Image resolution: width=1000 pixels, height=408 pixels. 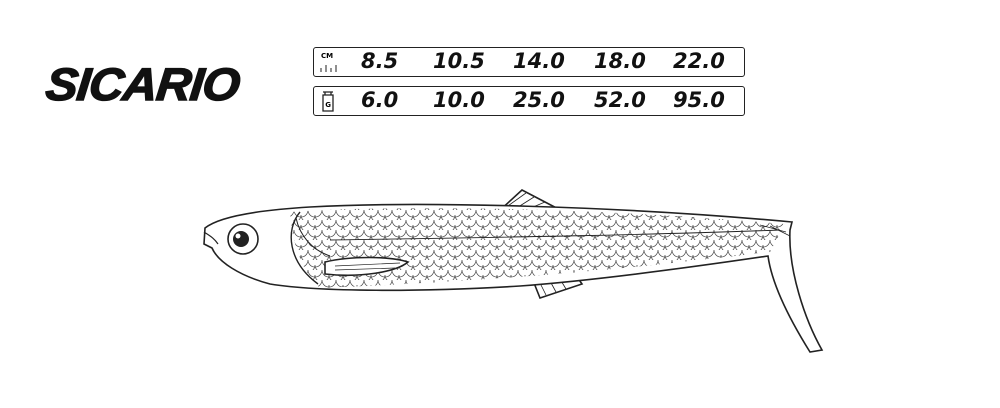 I want to click on weight-value: 6.0, so click(x=380, y=100).